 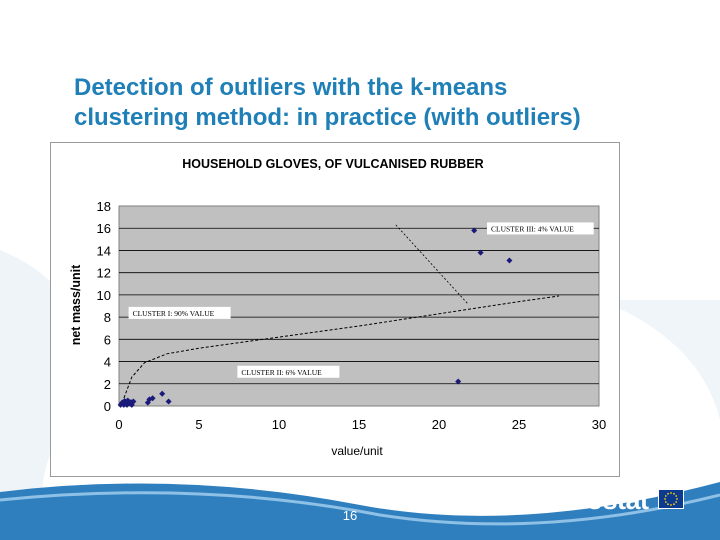 I want to click on chart-title: HOUSEHOLD GLOVES, OF VULCANISED RUBBER, so click(x=332, y=164).